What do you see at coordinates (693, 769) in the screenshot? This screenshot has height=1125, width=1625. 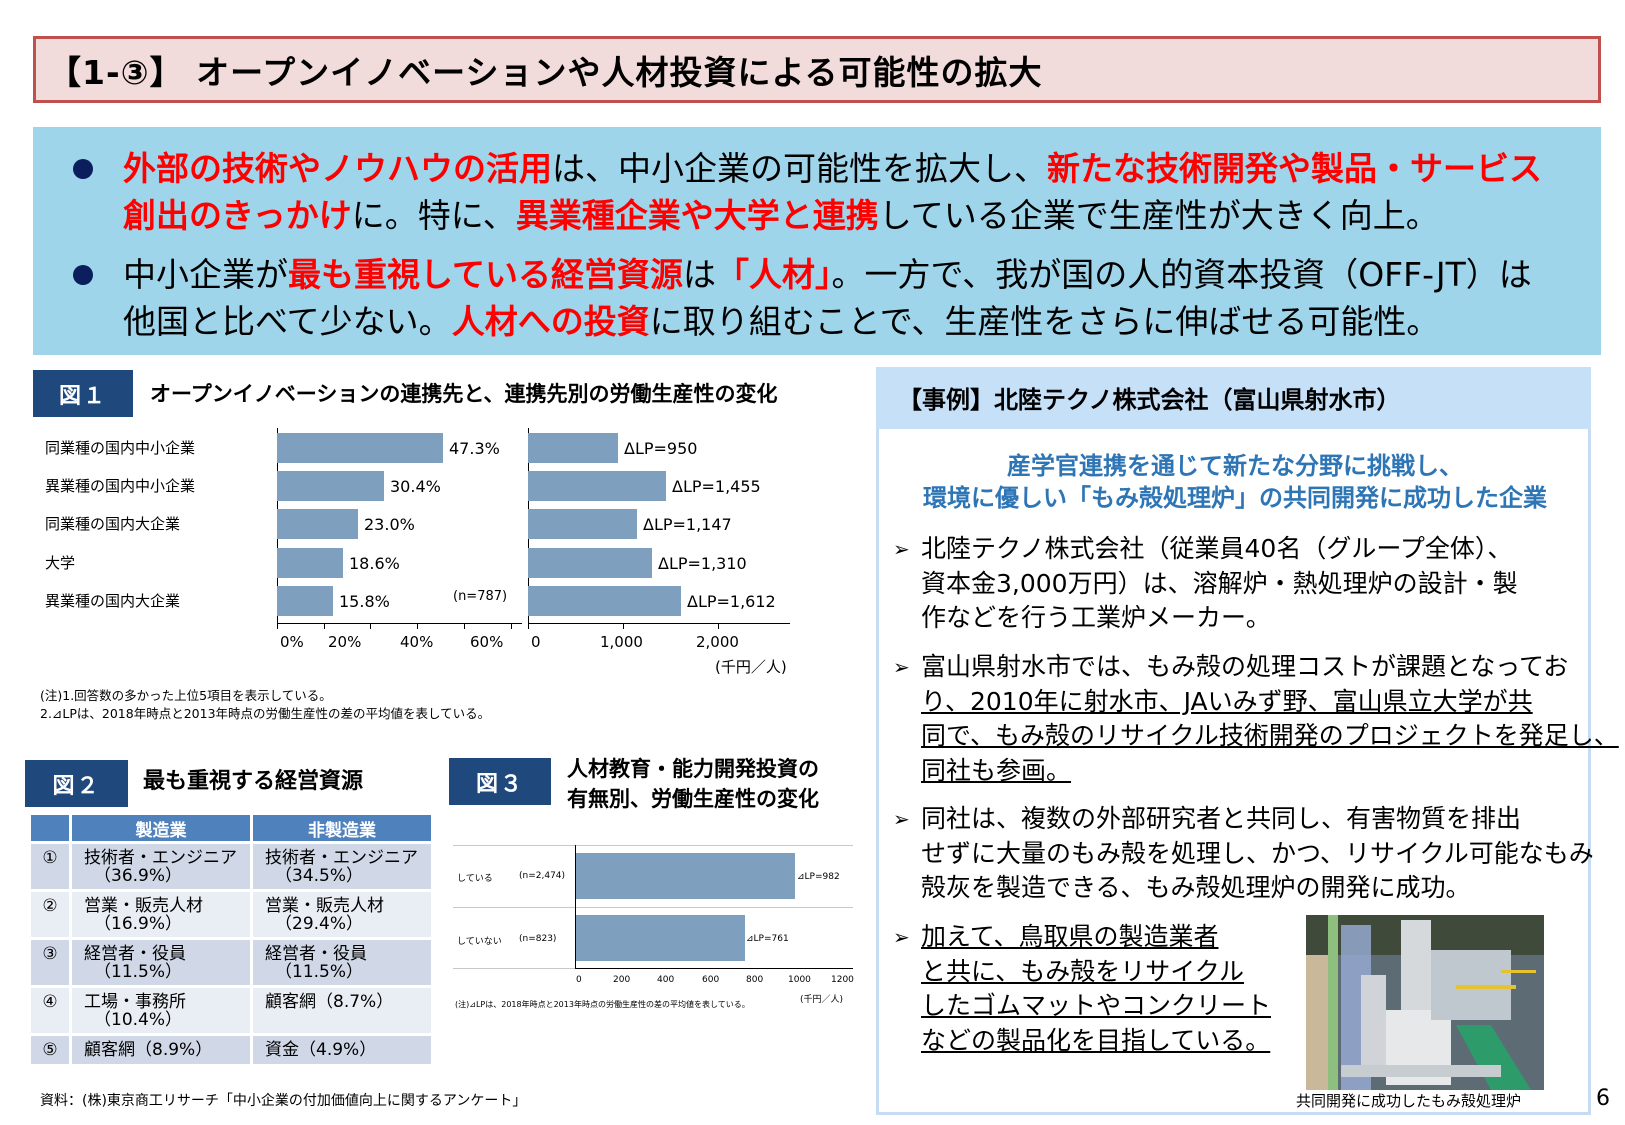 I see `fig3-title-line1: 人材教育・能力開発投資の` at bounding box center [693, 769].